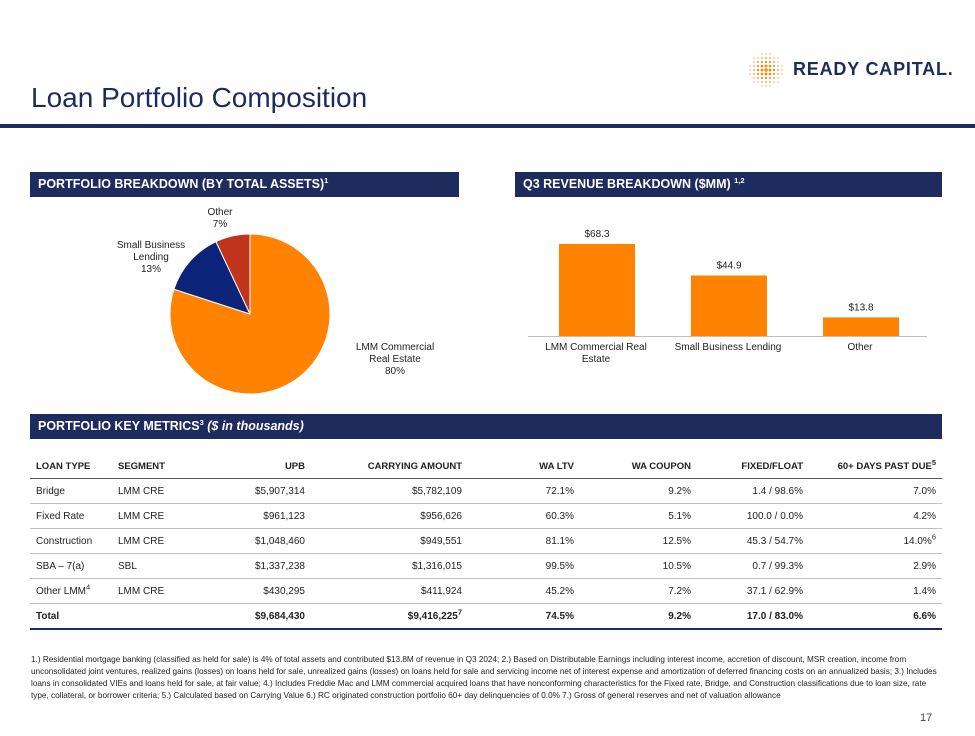 Image resolution: width=975 pixels, height=736 pixels. Describe the element at coordinates (389, 616) in the screenshot. I see `cell-total-carrying: $9,416,2257` at that location.